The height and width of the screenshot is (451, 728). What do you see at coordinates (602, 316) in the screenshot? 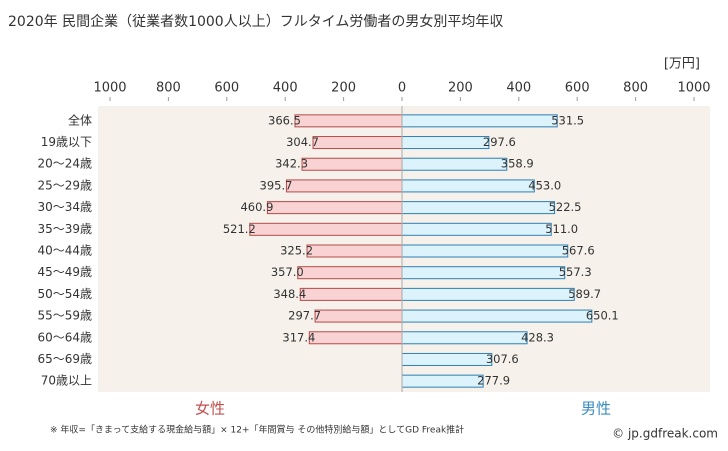
I see `value-label: 650.1` at bounding box center [602, 316].